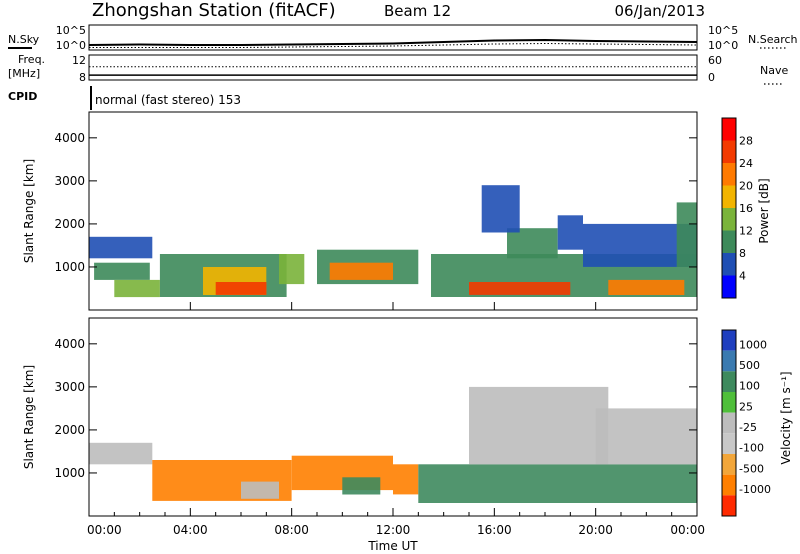 This screenshot has width=800, height=554. I want to click on velocity-colorbar: 1000 500 100 25 -25 -100 -500 -1000, so click(746, 423).